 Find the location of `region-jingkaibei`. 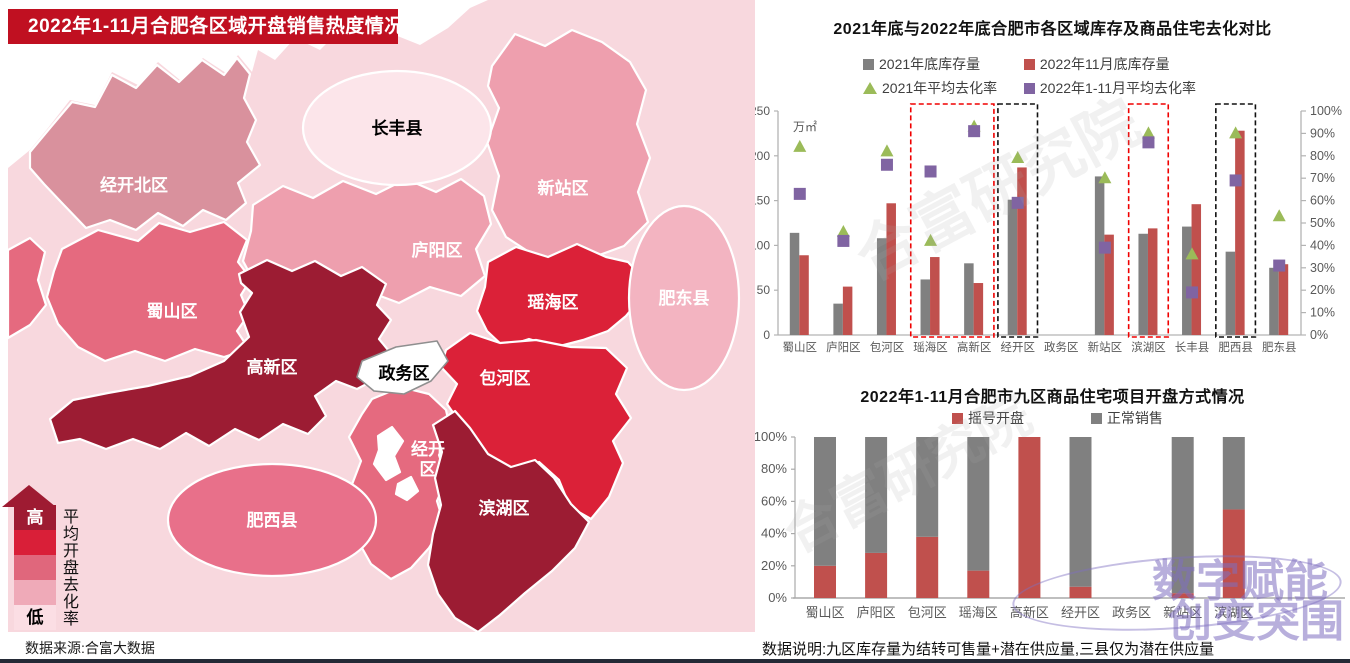

region-jingkaibei is located at coordinates (145, 144).